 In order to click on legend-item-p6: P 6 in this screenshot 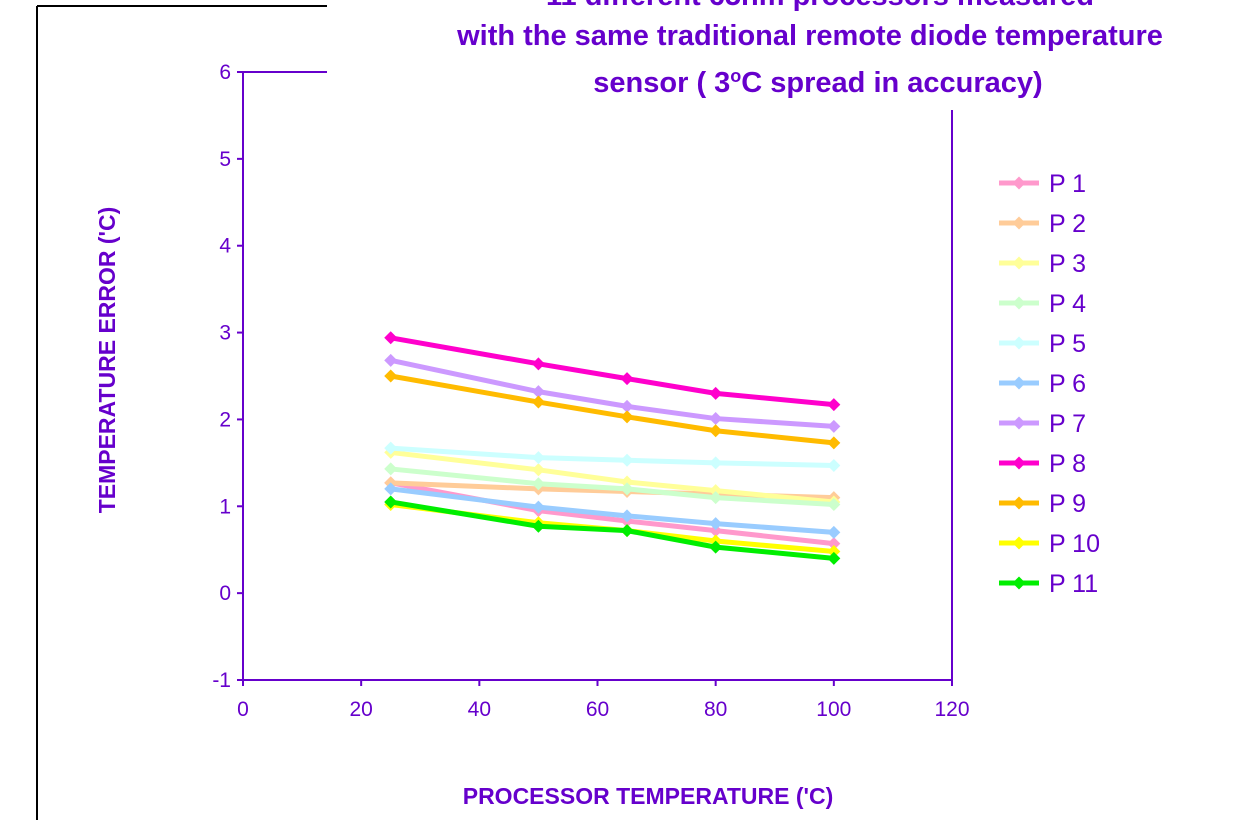, I will do `click(1042, 384)`.